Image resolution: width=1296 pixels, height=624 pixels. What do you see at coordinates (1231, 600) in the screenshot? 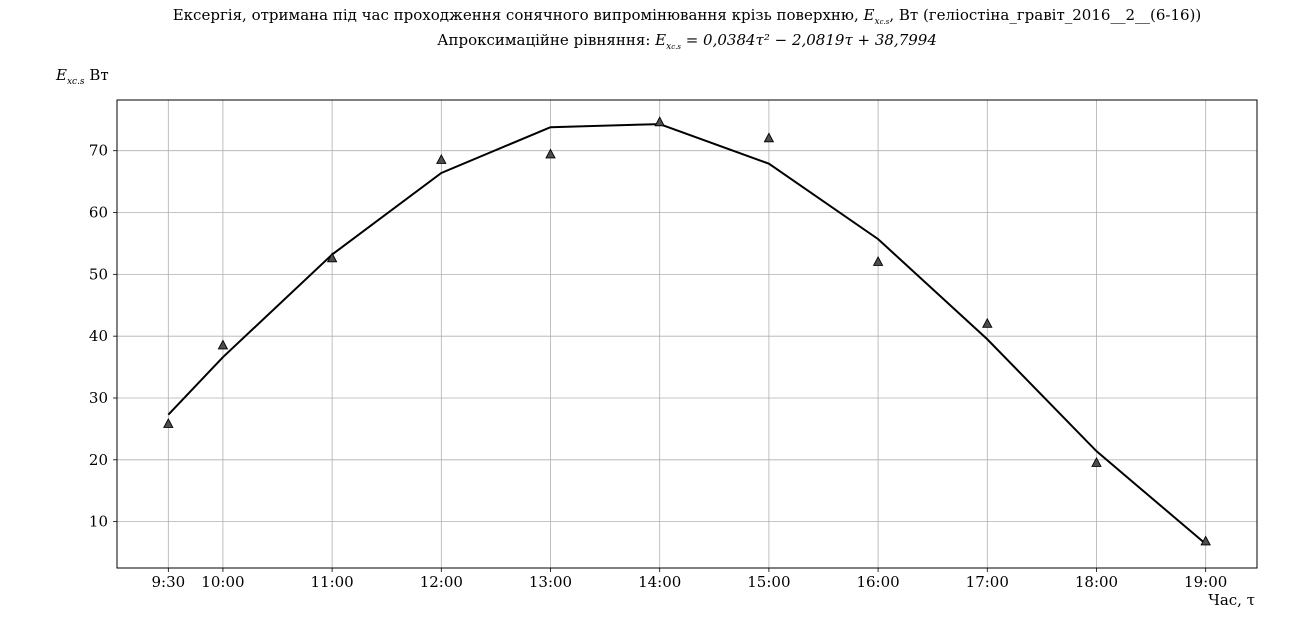
I see `x-axis-label: Час, τ` at bounding box center [1231, 600].